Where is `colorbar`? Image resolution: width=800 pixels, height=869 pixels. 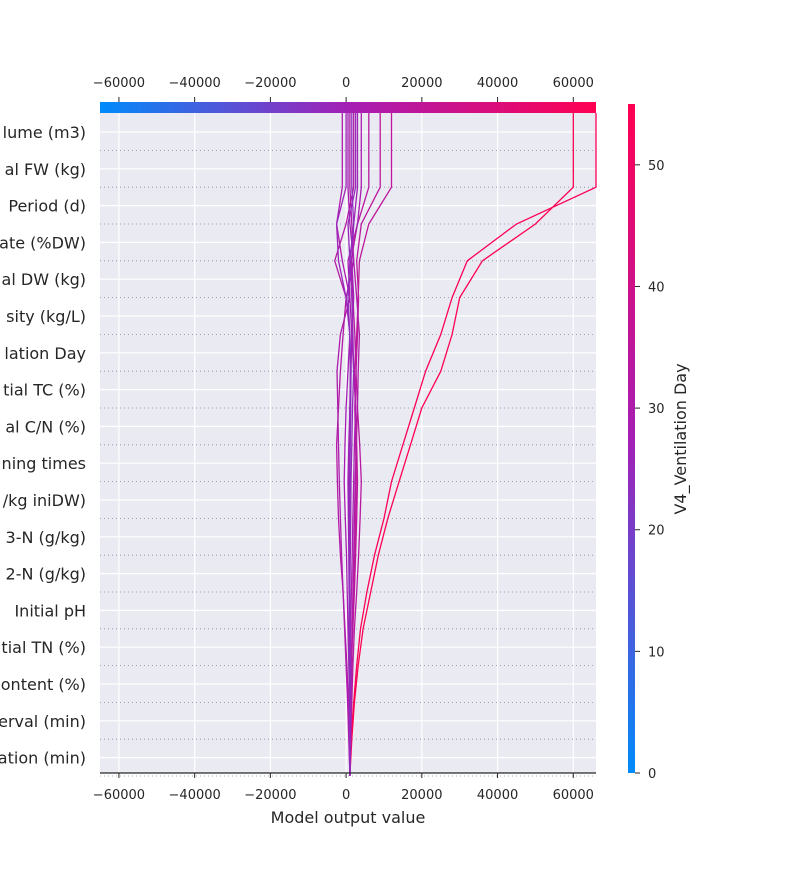 colorbar is located at coordinates (631, 438).